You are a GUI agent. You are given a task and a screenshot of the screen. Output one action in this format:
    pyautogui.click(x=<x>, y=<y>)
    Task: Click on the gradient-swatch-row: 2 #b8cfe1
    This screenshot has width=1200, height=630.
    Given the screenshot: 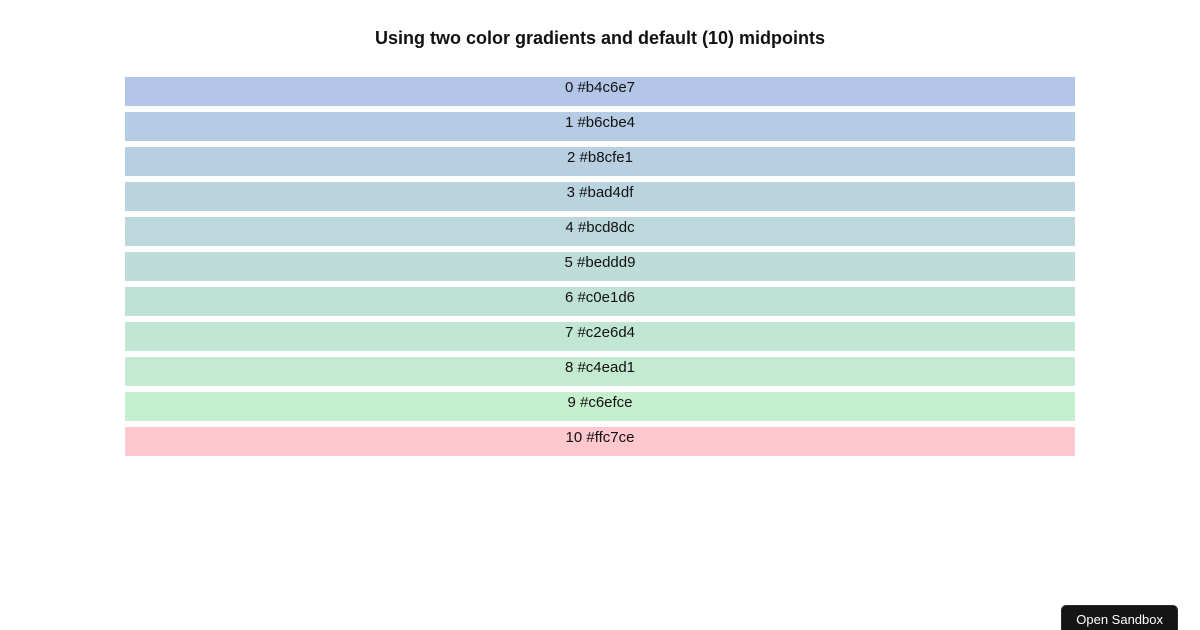 What is the action you would take?
    pyautogui.click(x=600, y=161)
    